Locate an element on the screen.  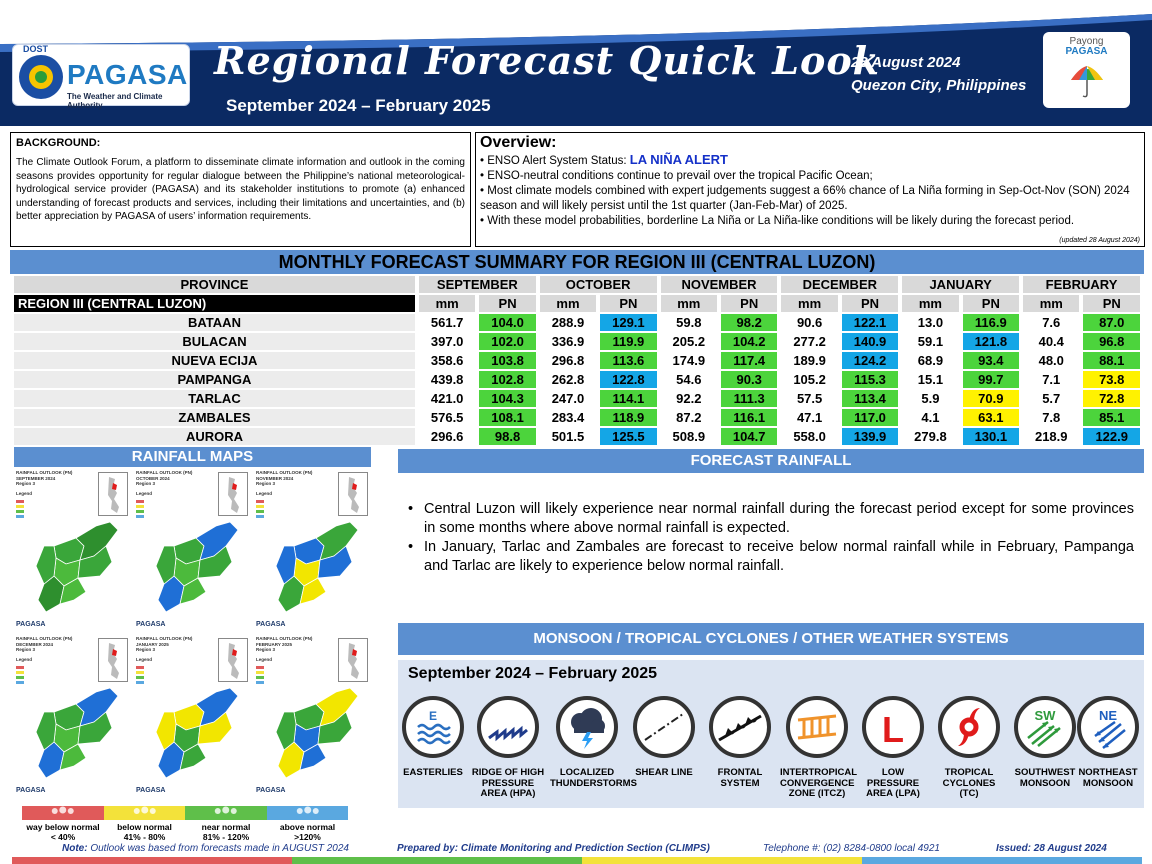
rainfall-mm-cell: 90.6 is located at coordinates (809, 322).